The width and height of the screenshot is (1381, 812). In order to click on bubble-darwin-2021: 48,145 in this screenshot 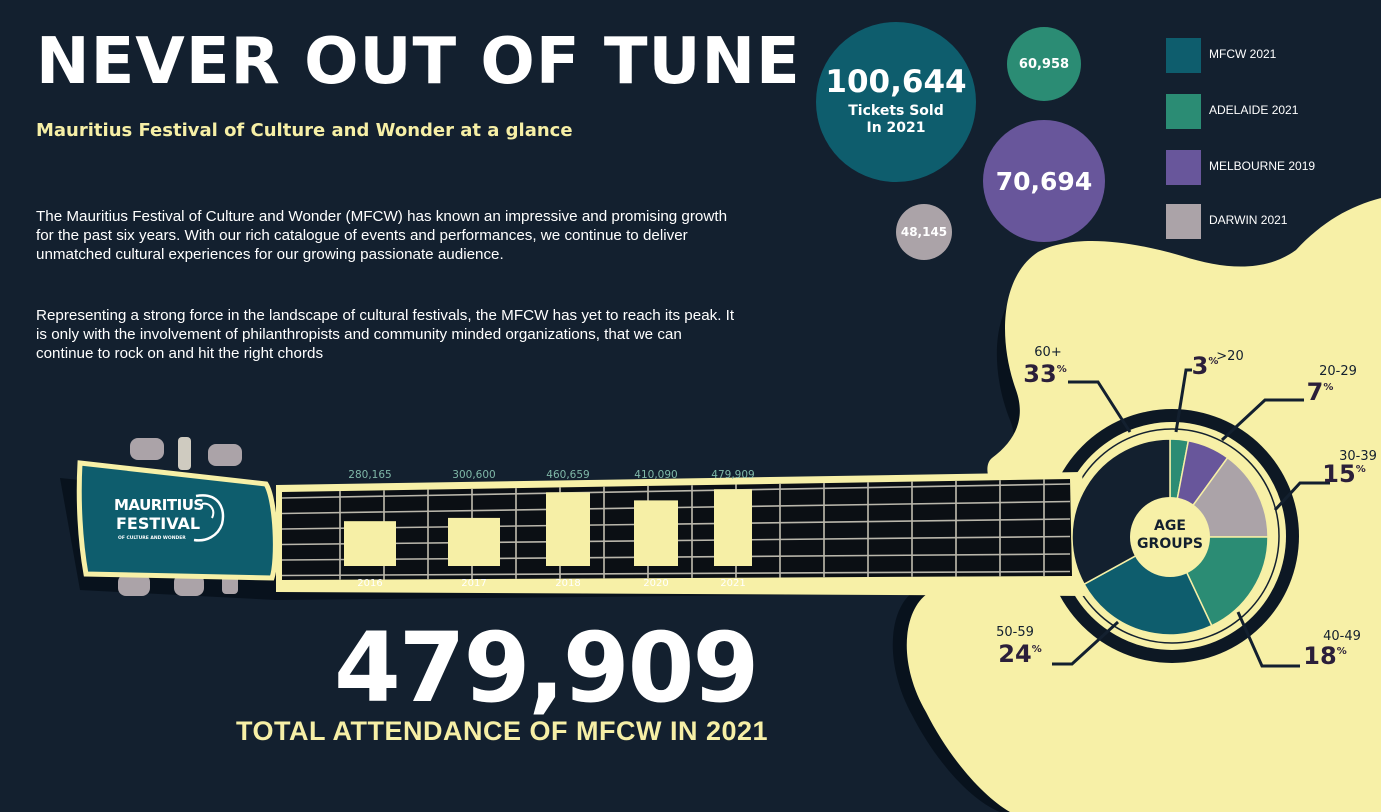, I will do `click(924, 232)`.